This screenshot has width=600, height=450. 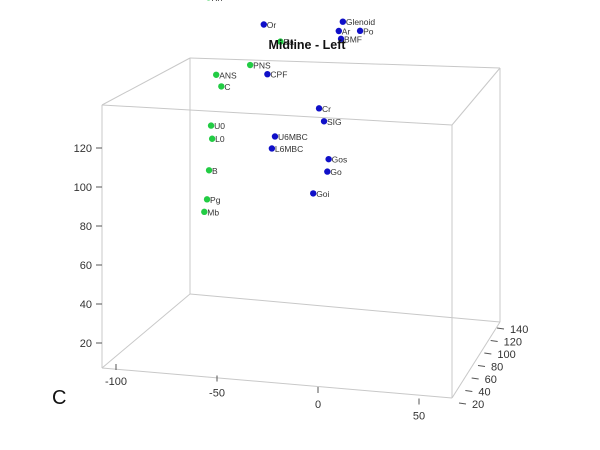 I want to click on point-label: SIG, so click(x=334, y=122).